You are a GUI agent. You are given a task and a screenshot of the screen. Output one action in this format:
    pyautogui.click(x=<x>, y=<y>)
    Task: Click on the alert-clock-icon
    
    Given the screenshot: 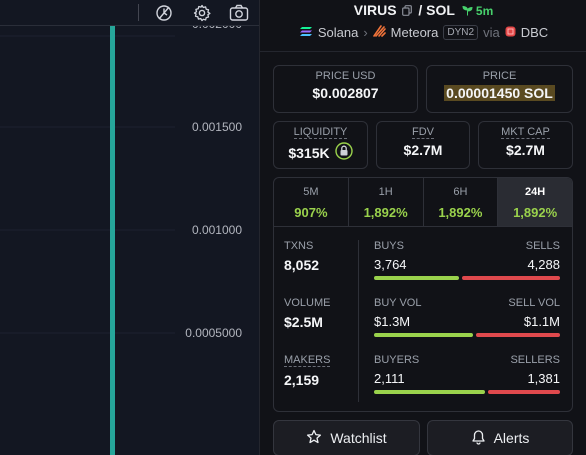 What is the action you would take?
    pyautogui.click(x=164, y=13)
    